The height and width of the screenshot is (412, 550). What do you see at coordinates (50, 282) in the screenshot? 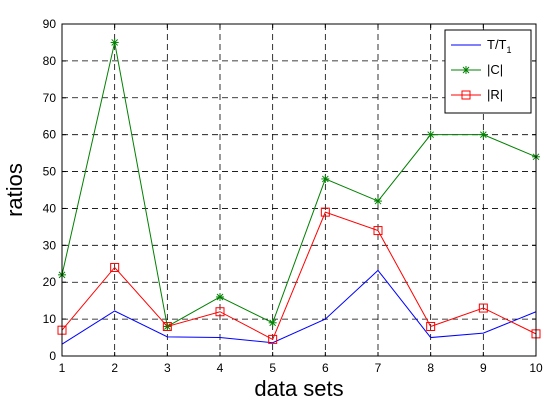
I see `y-tick-label: 20` at bounding box center [50, 282].